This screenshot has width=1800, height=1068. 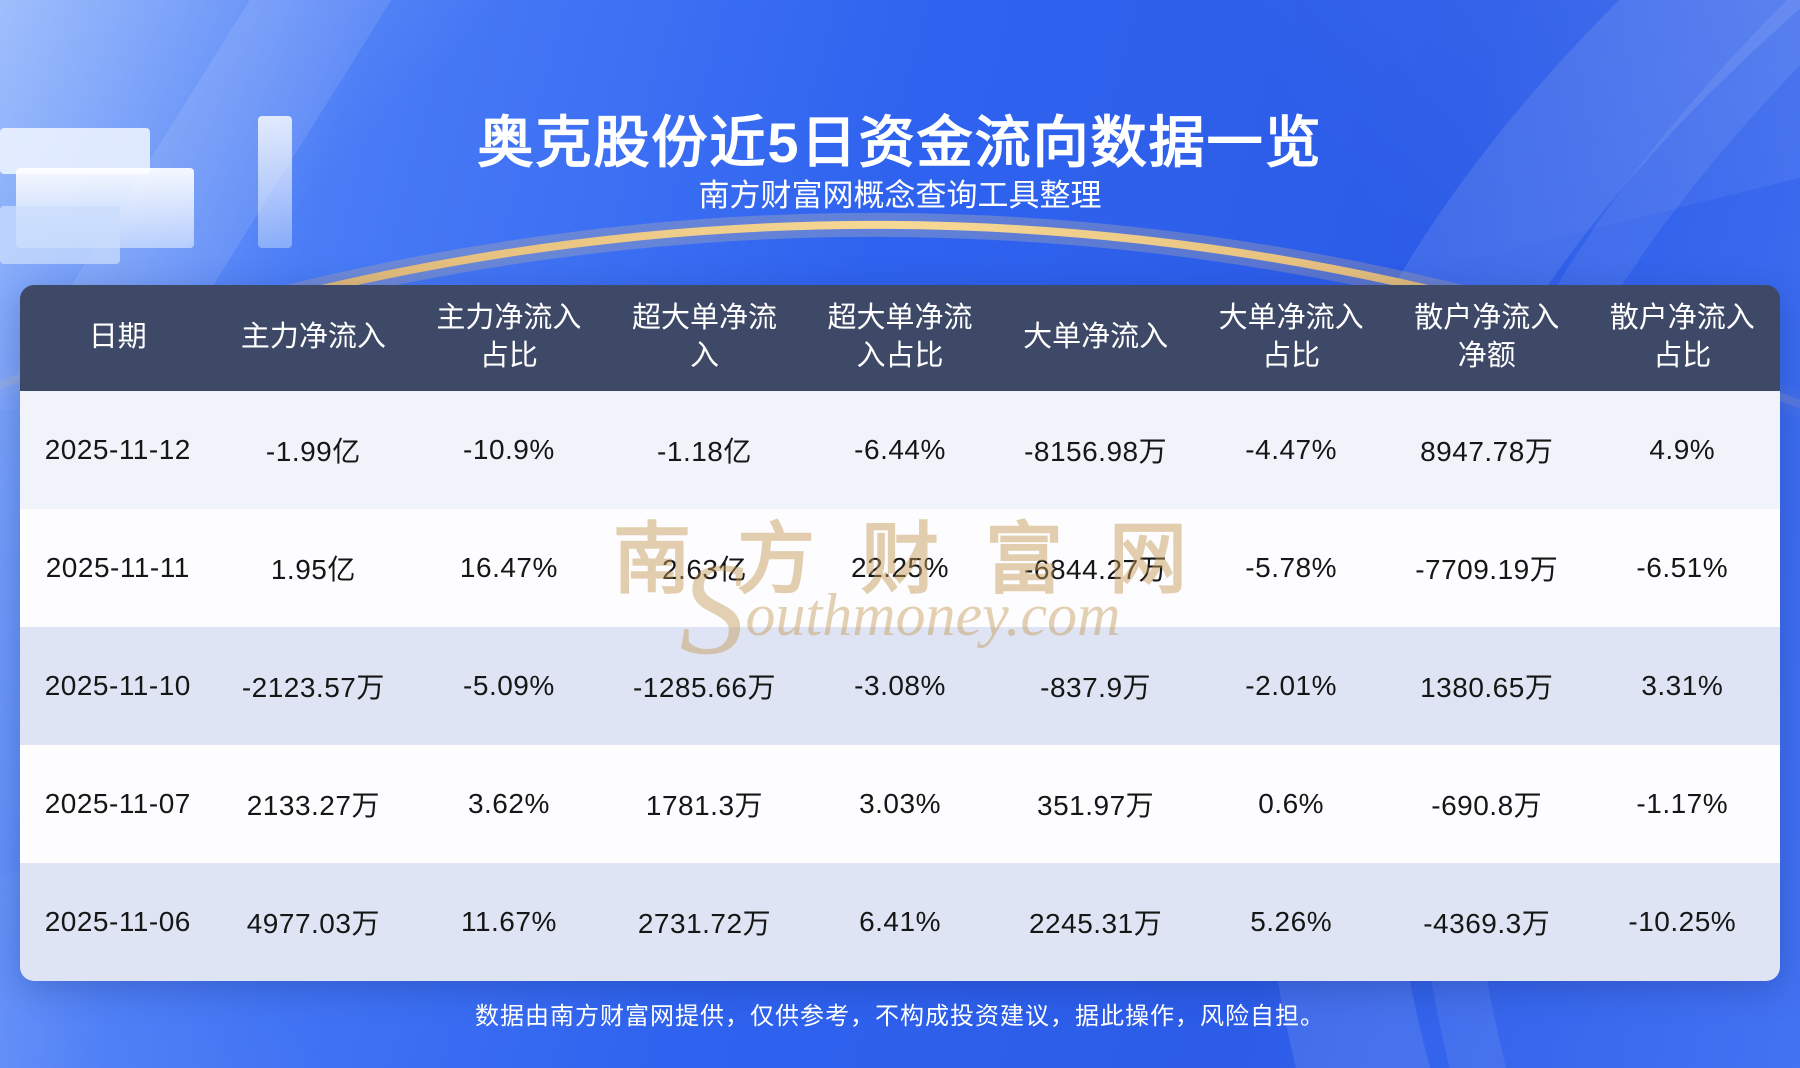 I want to click on cell-retail-net-inflow-ratio: 3.31%, so click(x=1682, y=685).